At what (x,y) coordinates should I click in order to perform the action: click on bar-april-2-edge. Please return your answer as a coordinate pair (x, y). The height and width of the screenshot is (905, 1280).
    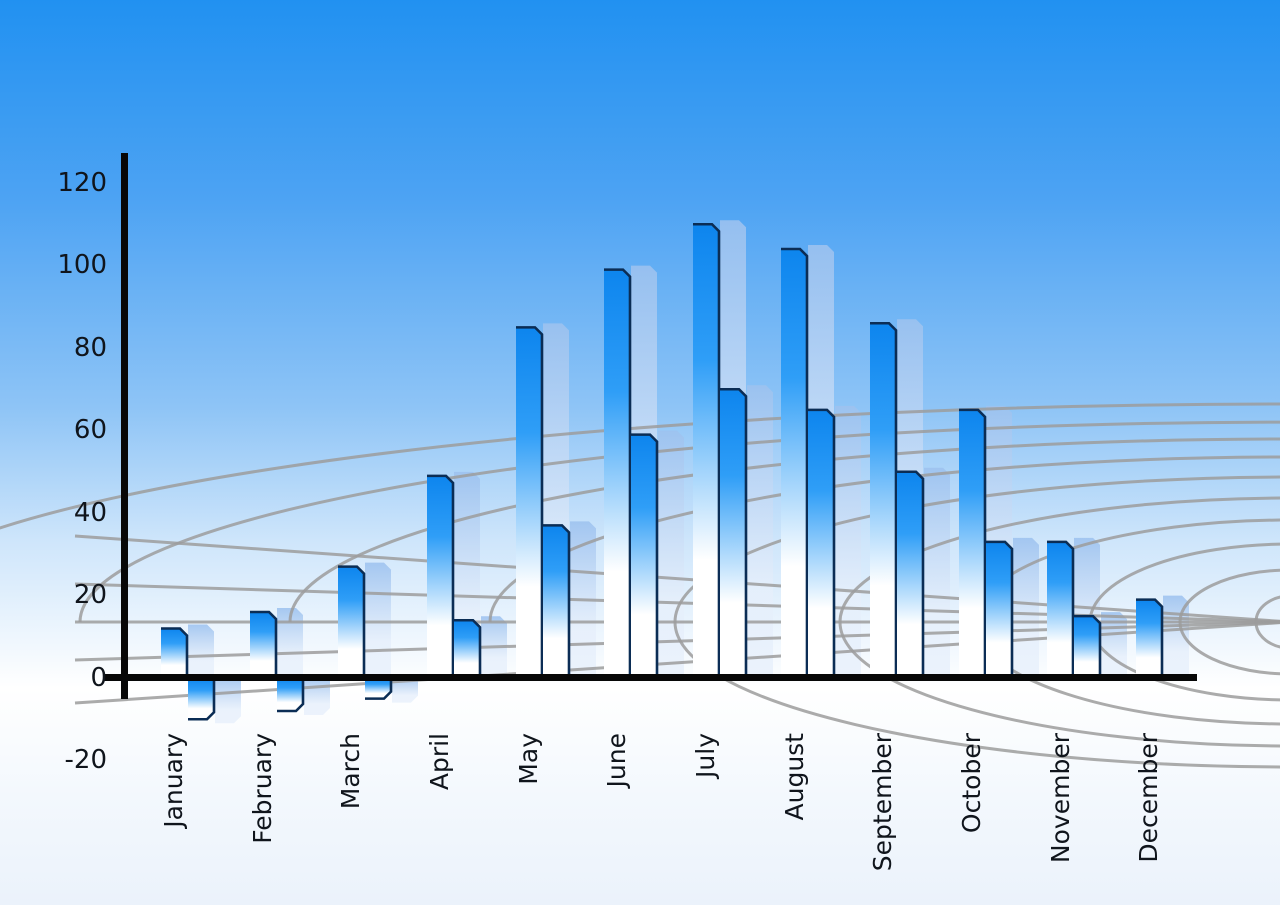
    Looking at the image, I should click on (468, 648).